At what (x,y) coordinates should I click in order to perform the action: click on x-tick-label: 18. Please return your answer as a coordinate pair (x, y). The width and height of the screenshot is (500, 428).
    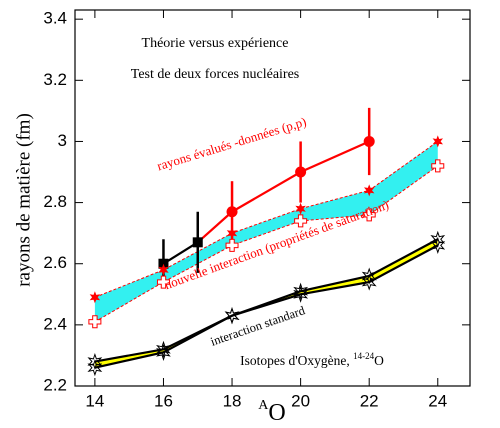
    Looking at the image, I should click on (232, 400).